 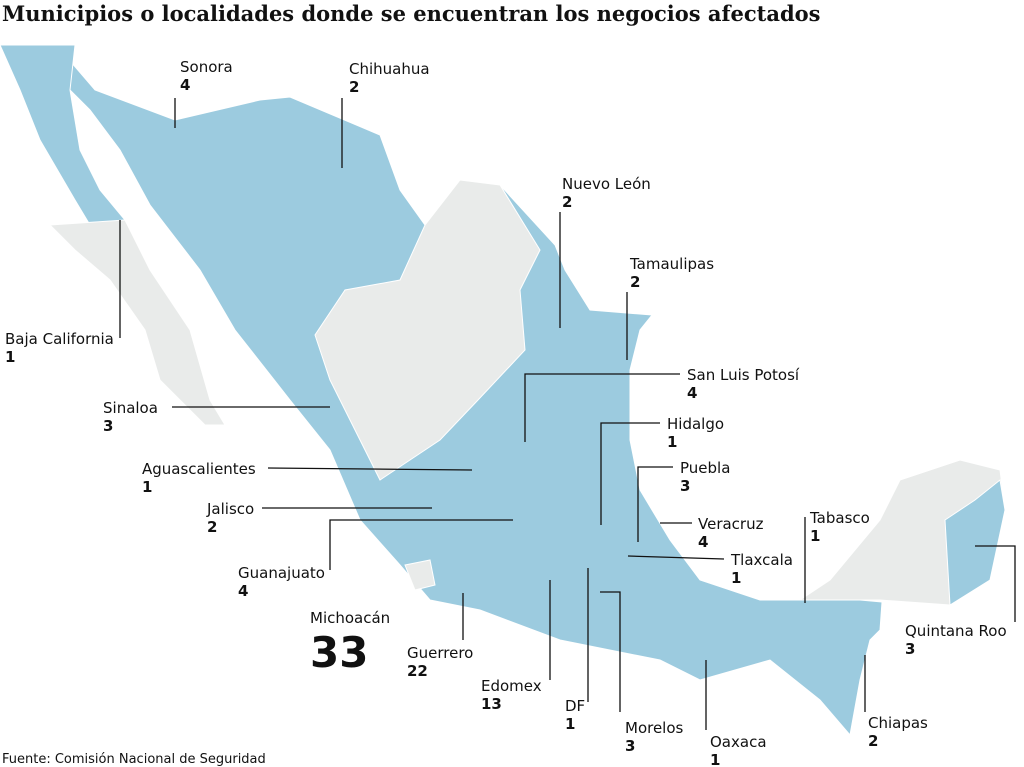 What do you see at coordinates (491, 704) in the screenshot?
I see `state-count: 13` at bounding box center [491, 704].